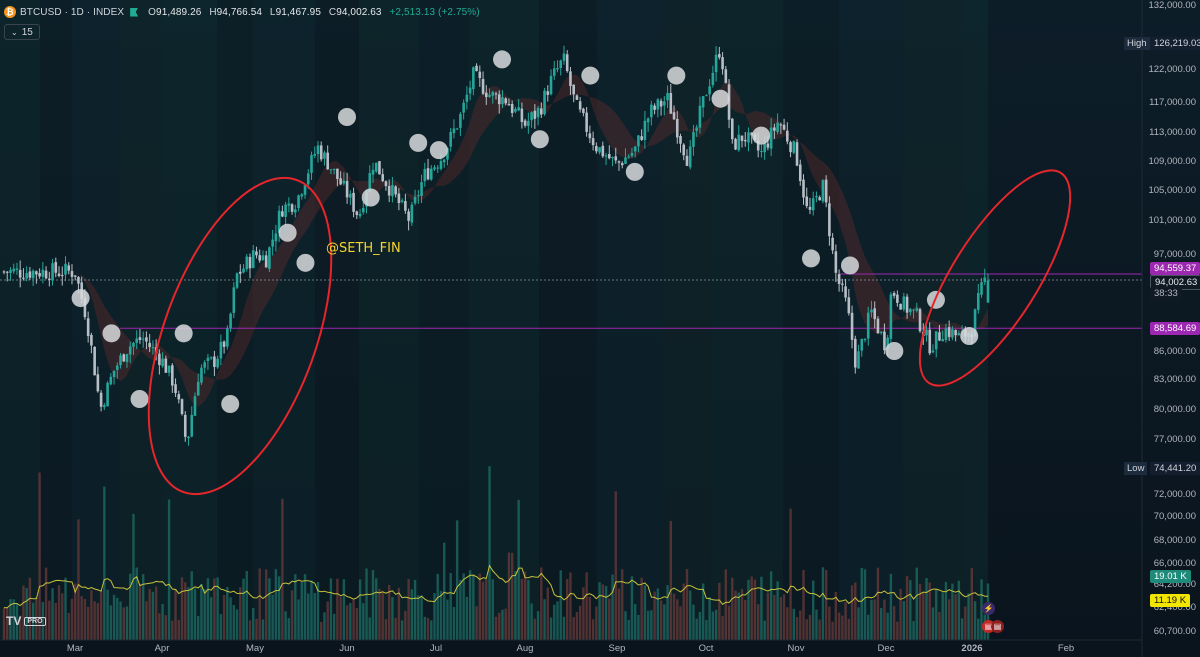 The image size is (1200, 657). Describe the element at coordinates (570, 648) in the screenshot. I see `time-axis: Mar Apr May Jun Jul Aug Sep Oct Nov Dec 2026 Feb` at that location.